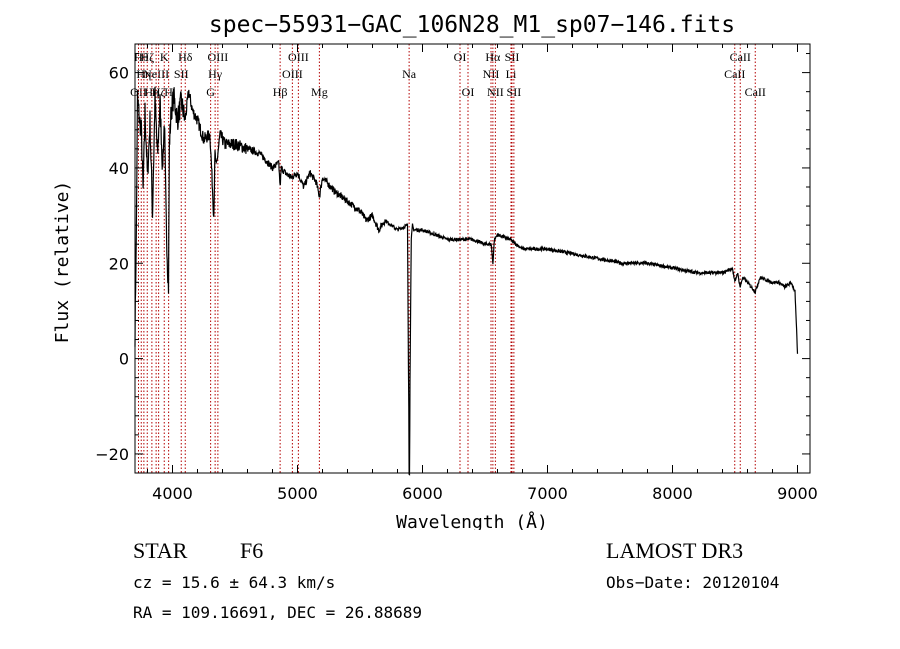 Image resolution: width=900 pixels, height=649 pixels. What do you see at coordinates (693, 582) in the screenshot?
I see `observation-date: Obs−Date: 20120104` at bounding box center [693, 582].